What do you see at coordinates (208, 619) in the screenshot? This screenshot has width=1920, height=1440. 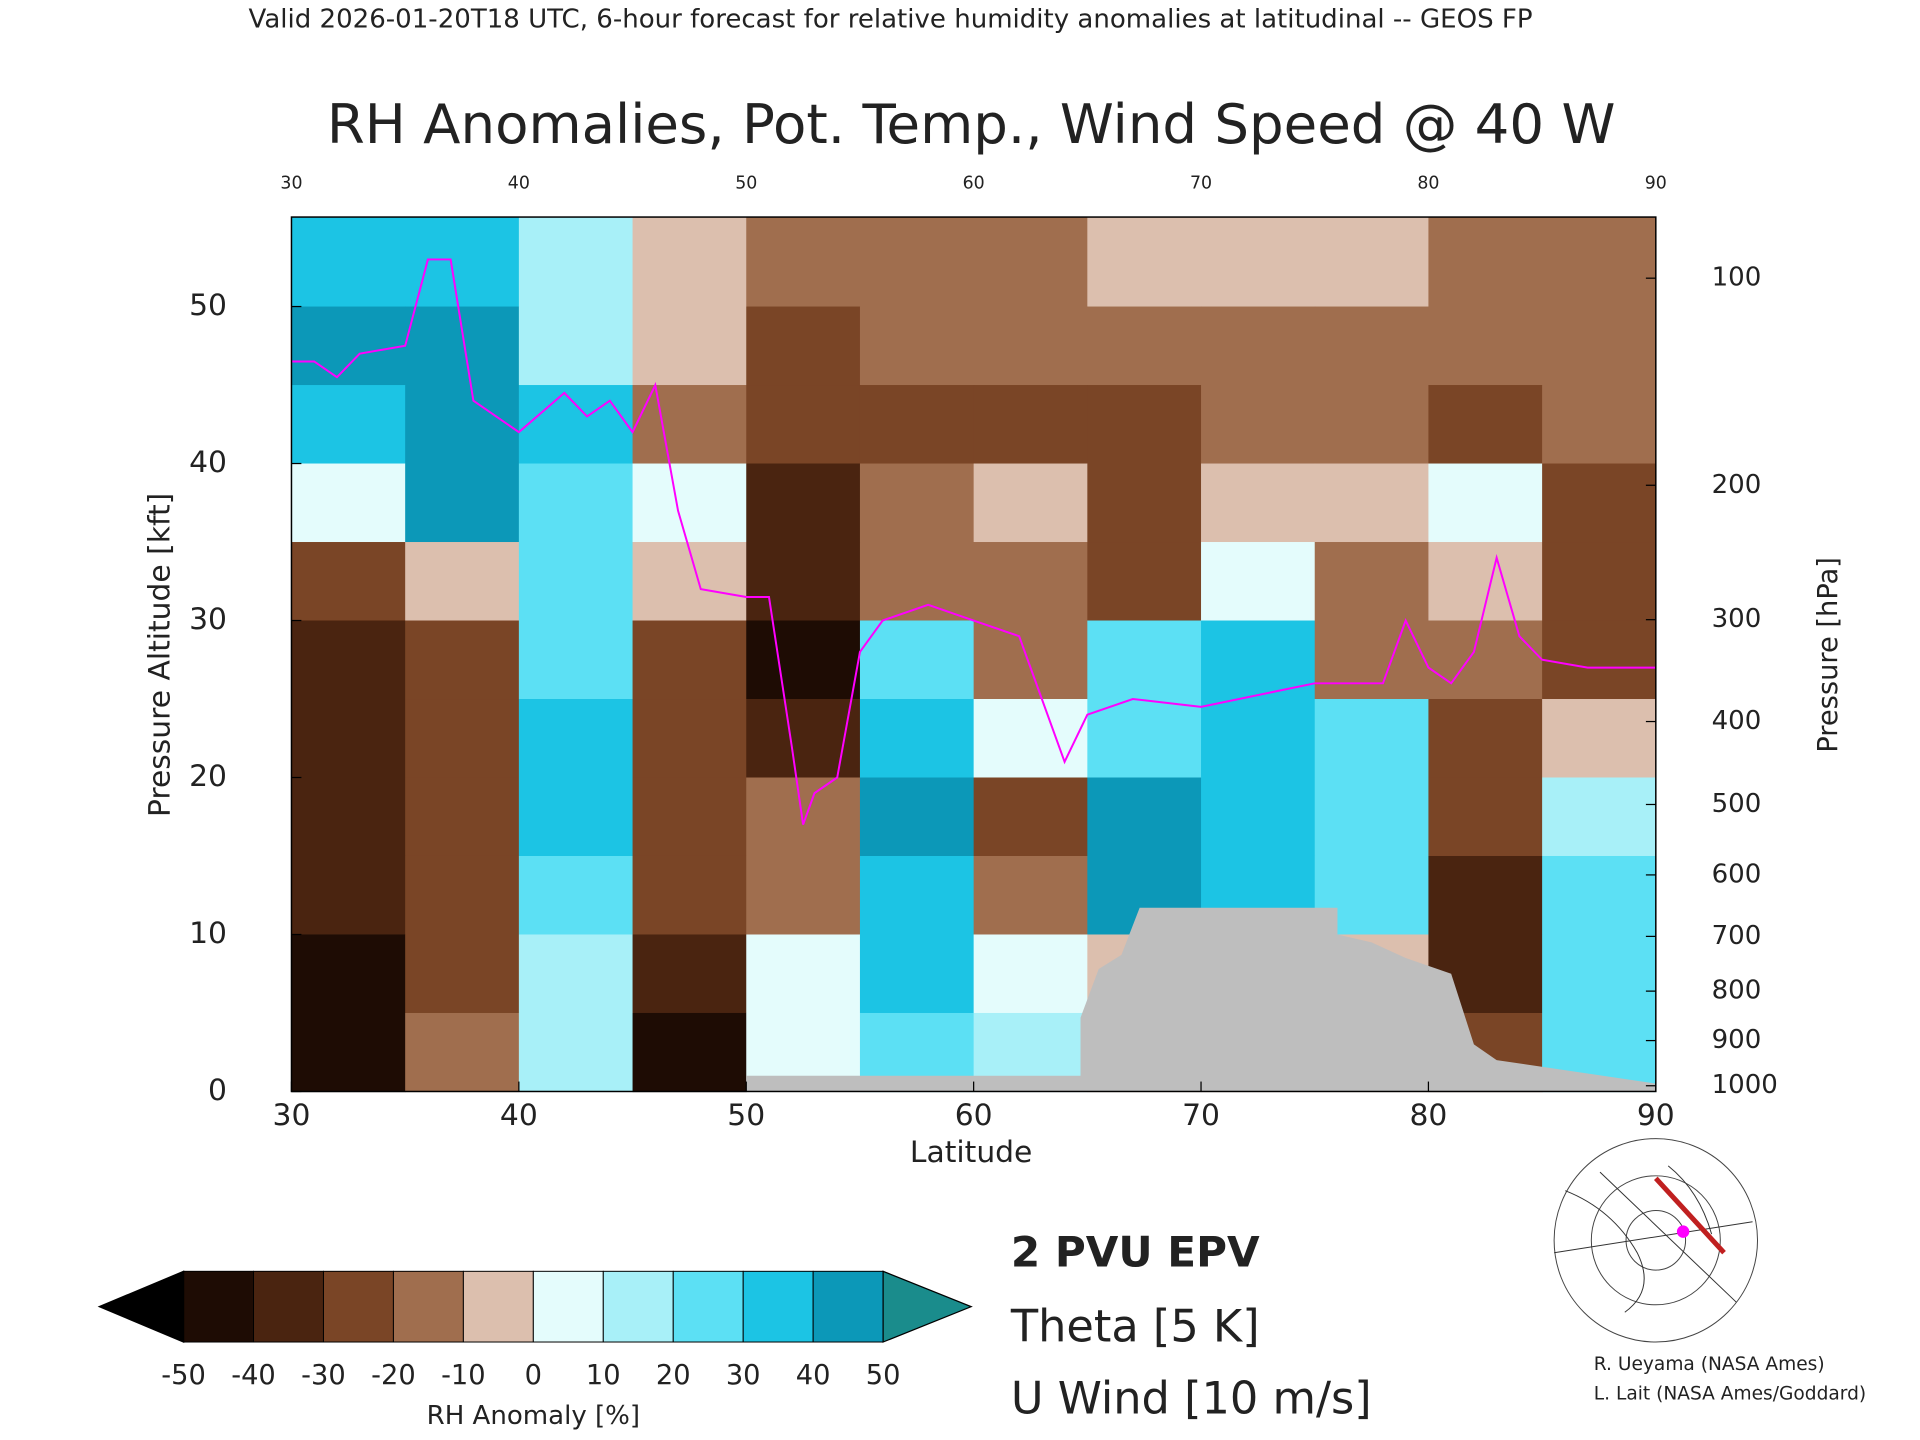 I see `y-tick-label: 30` at bounding box center [208, 619].